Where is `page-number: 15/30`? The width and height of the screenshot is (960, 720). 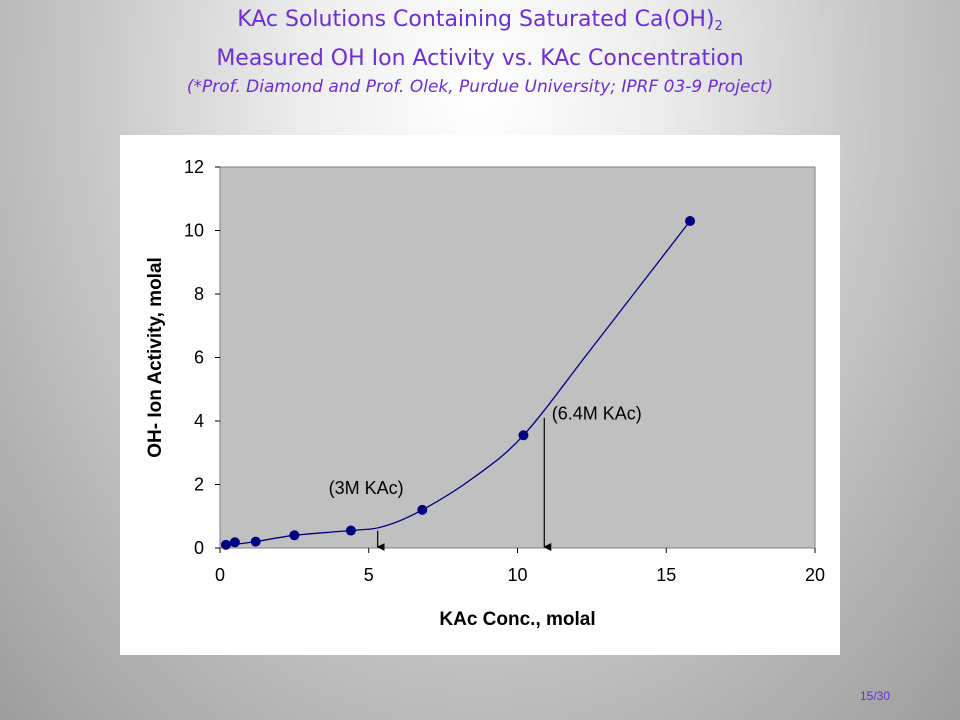
page-number: 15/30 is located at coordinates (874, 696).